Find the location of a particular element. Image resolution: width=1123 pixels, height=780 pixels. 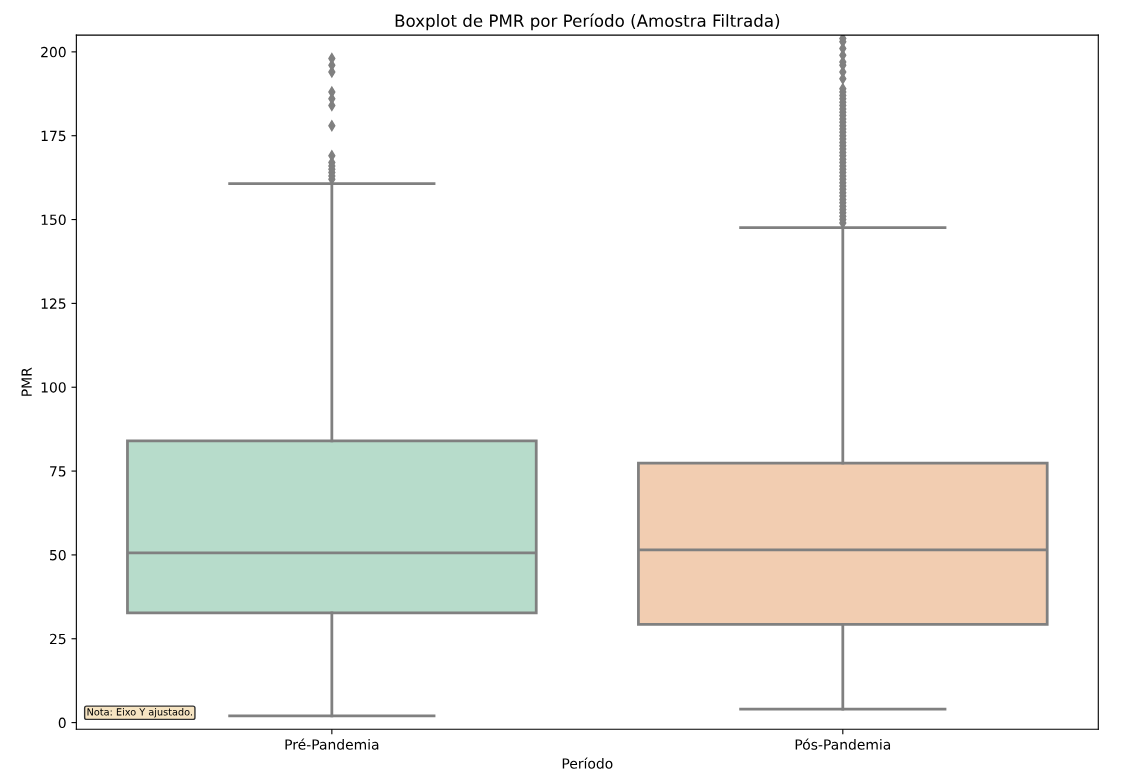

y-tick-label: 200 is located at coordinates (53, 52).